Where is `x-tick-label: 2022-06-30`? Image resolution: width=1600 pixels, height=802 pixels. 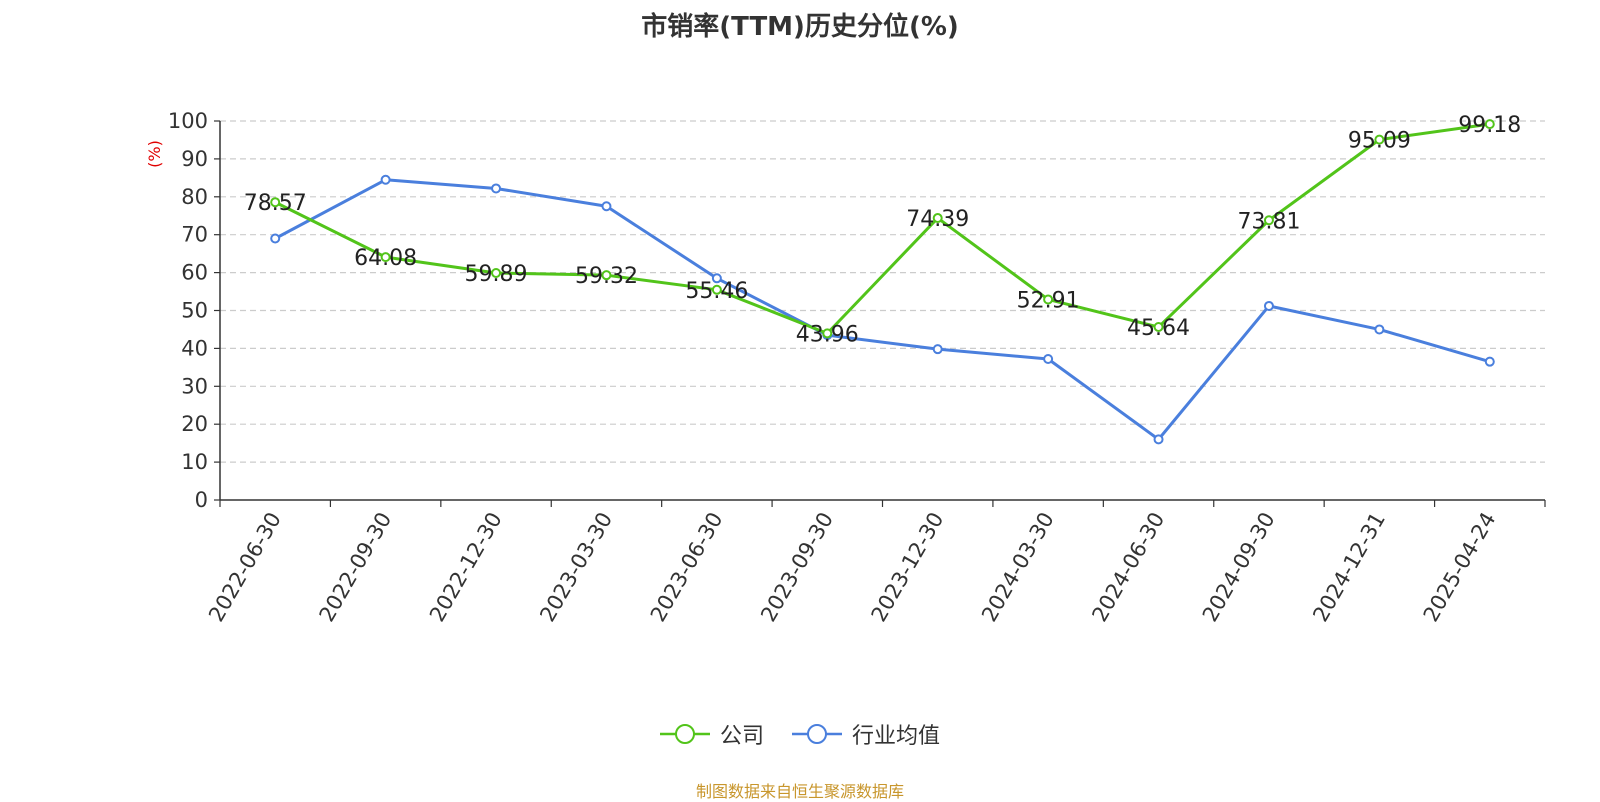 x-tick-label: 2022-06-30 is located at coordinates (245, 567).